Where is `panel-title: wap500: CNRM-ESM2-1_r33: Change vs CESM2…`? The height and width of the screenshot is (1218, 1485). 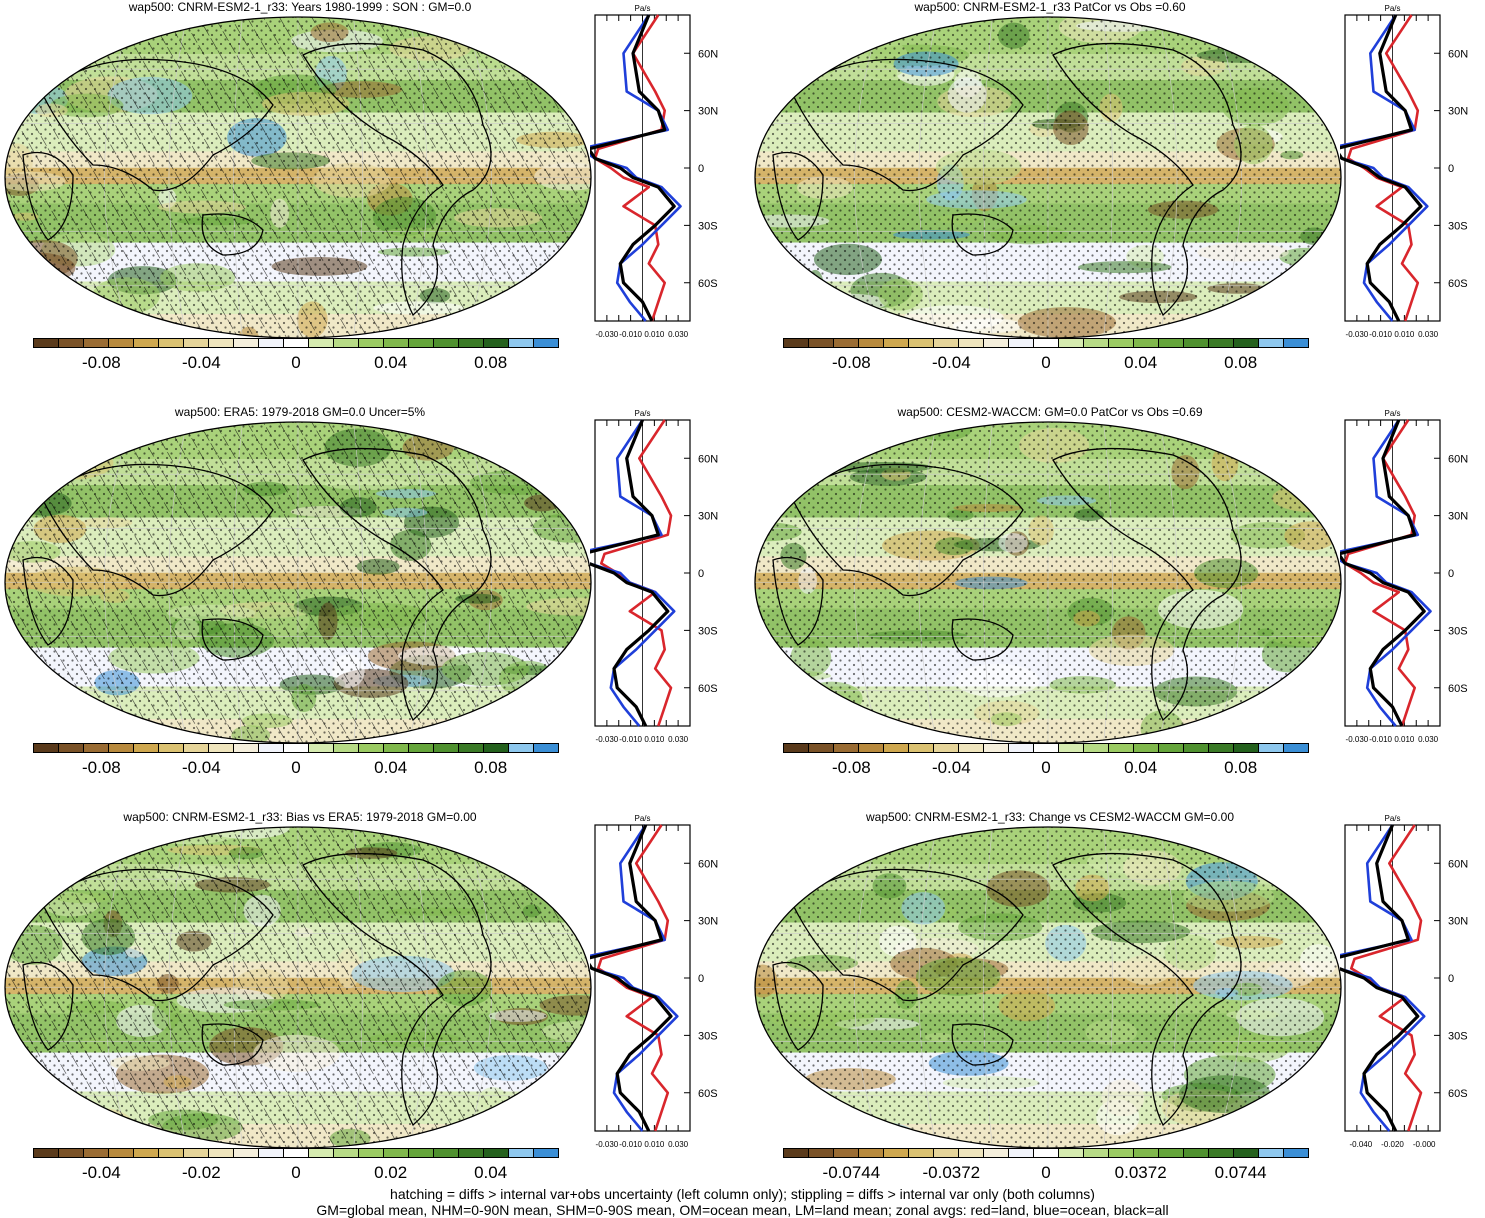
panel-title: wap500: CNRM-ESM2-1_r33: Change vs CESM2… is located at coordinates (1049, 817).